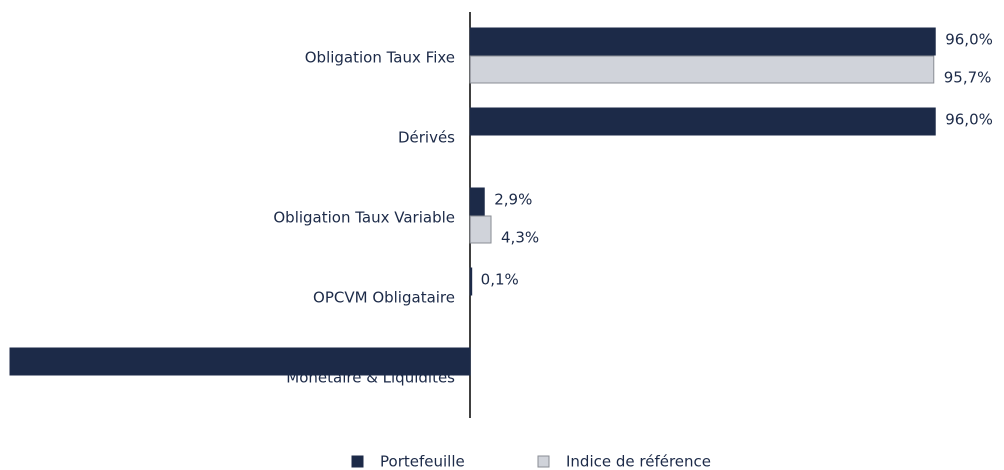  I want to click on category-label: OPCVM Obligataire, so click(384, 298).